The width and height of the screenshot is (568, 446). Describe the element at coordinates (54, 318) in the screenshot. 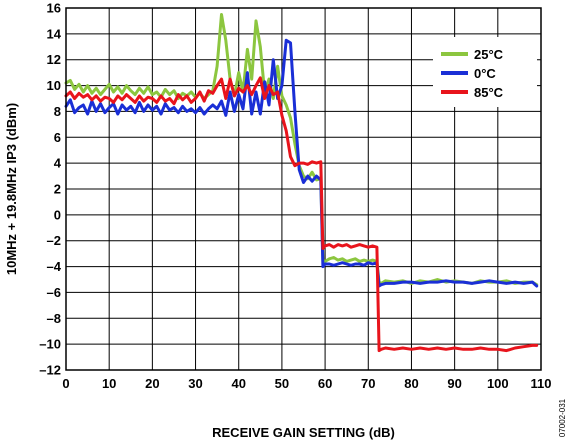

I see `y-tick-label: –8` at that location.